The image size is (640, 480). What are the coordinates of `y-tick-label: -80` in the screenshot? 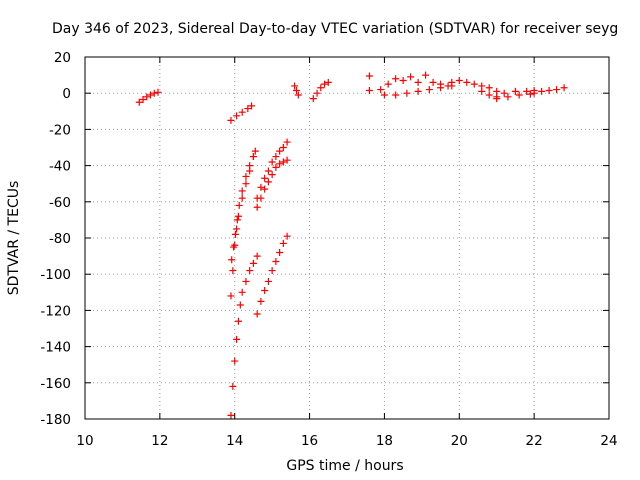 It's located at (60, 239).